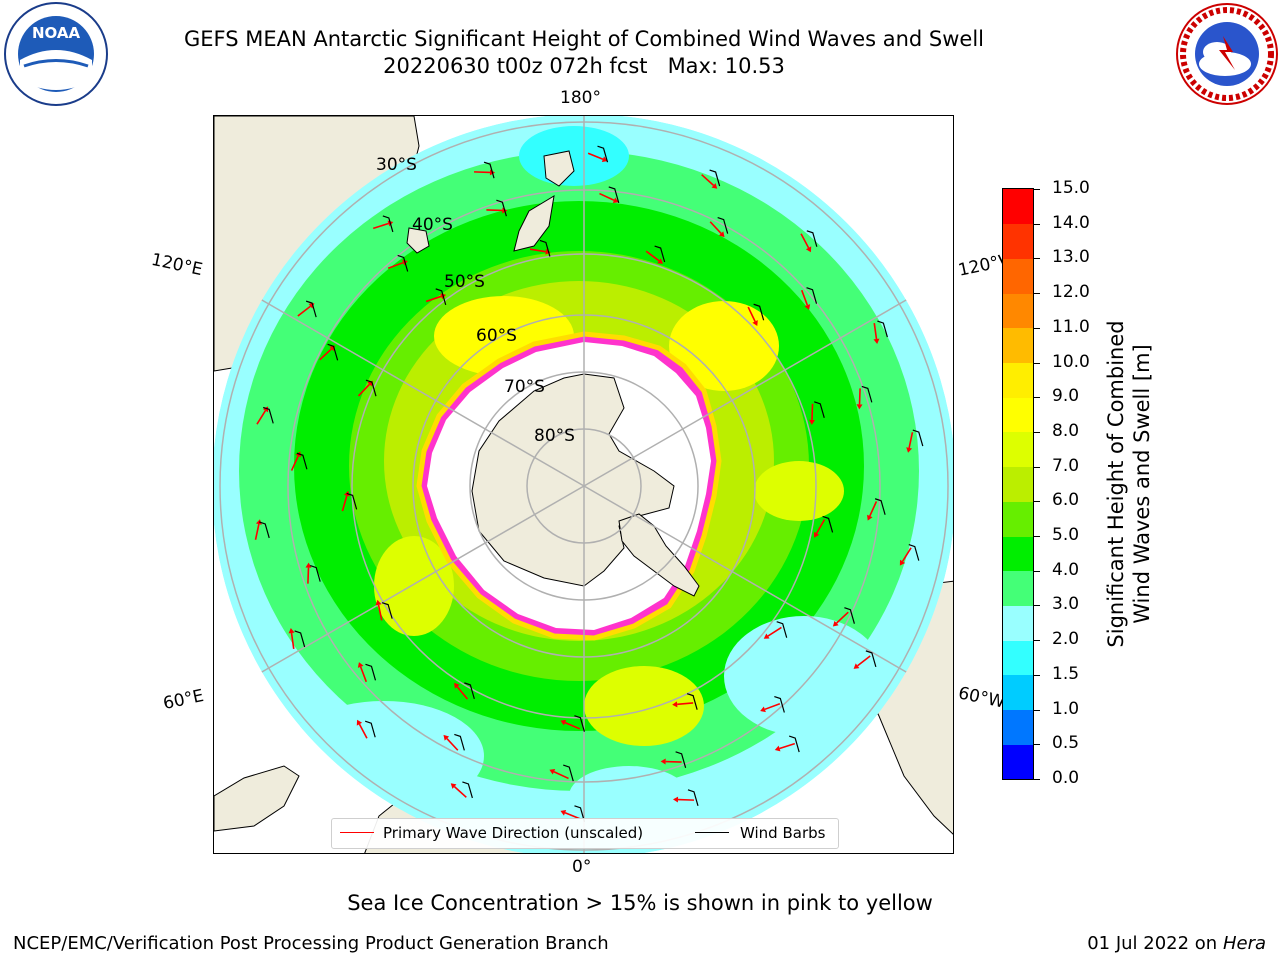 This screenshot has height=960, width=1280. I want to click on new-zealand-south-island, so click(534, 223).